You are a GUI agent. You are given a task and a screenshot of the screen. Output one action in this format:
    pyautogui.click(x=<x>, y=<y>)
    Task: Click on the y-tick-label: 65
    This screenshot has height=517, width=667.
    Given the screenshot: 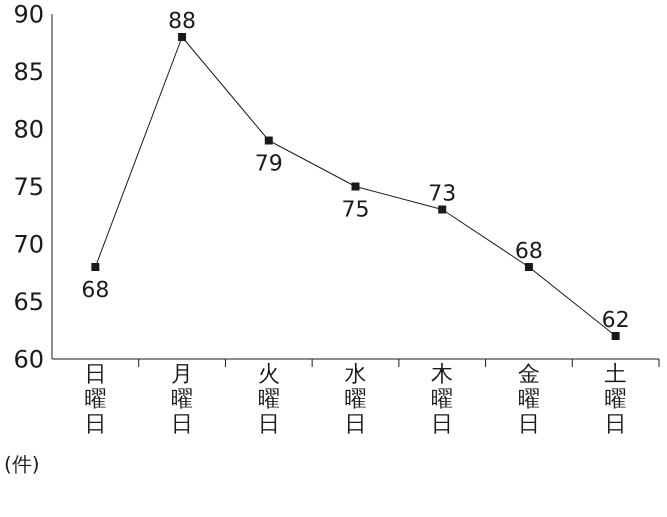 What is the action you would take?
    pyautogui.click(x=28, y=302)
    